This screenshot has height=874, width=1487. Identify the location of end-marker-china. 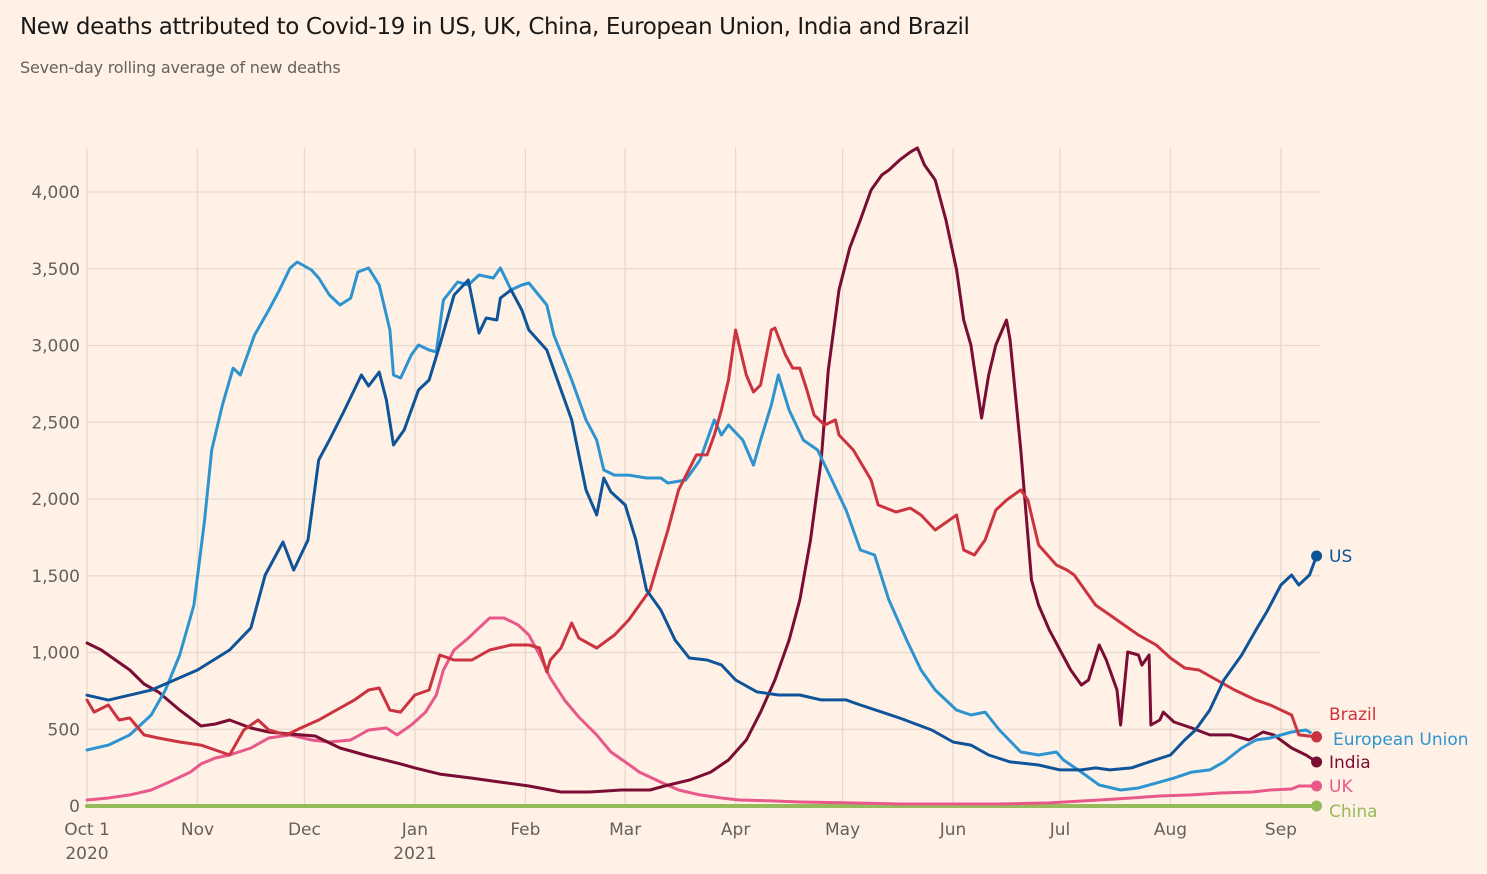
(1317, 806).